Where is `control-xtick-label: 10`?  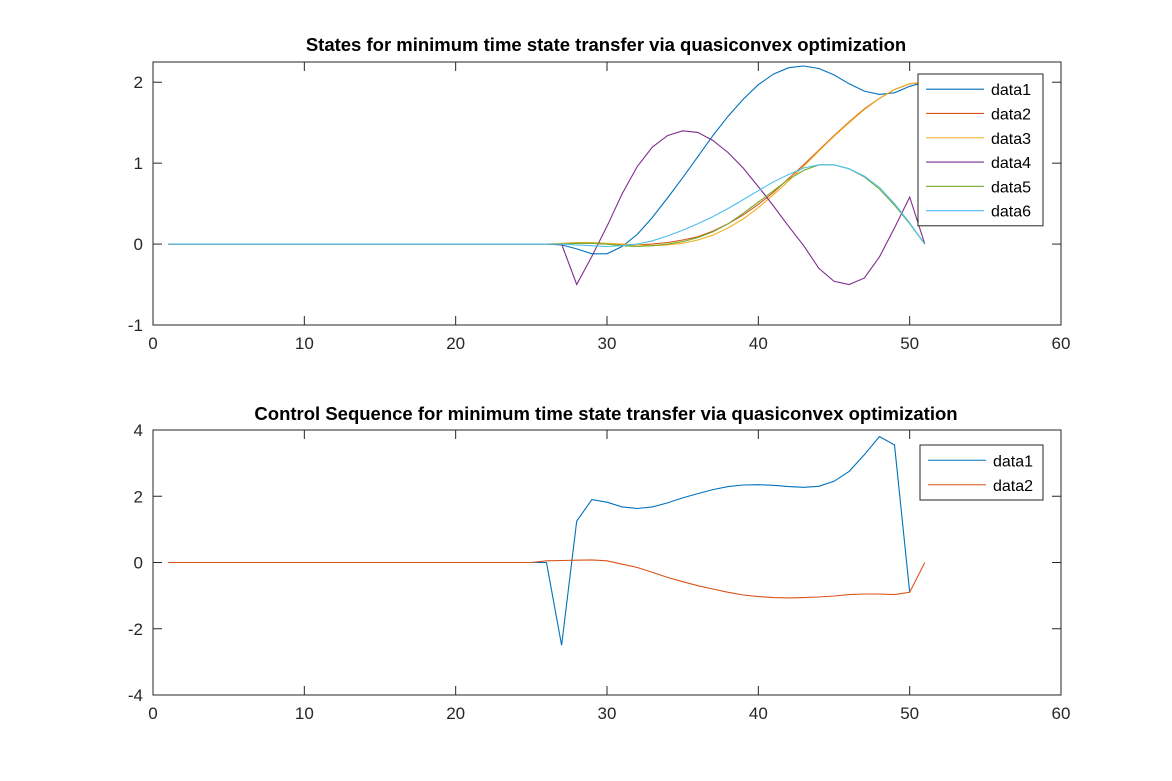
control-xtick-label: 10 is located at coordinates (304, 713).